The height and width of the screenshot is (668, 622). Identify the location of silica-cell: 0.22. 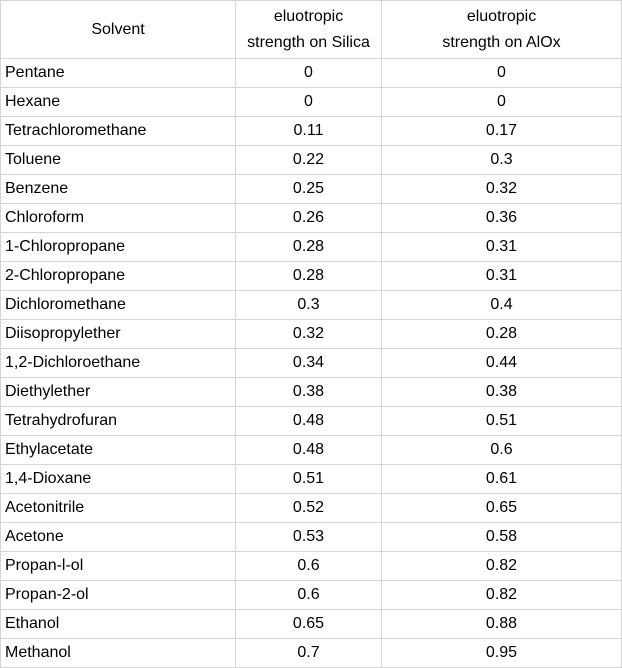
(308, 160).